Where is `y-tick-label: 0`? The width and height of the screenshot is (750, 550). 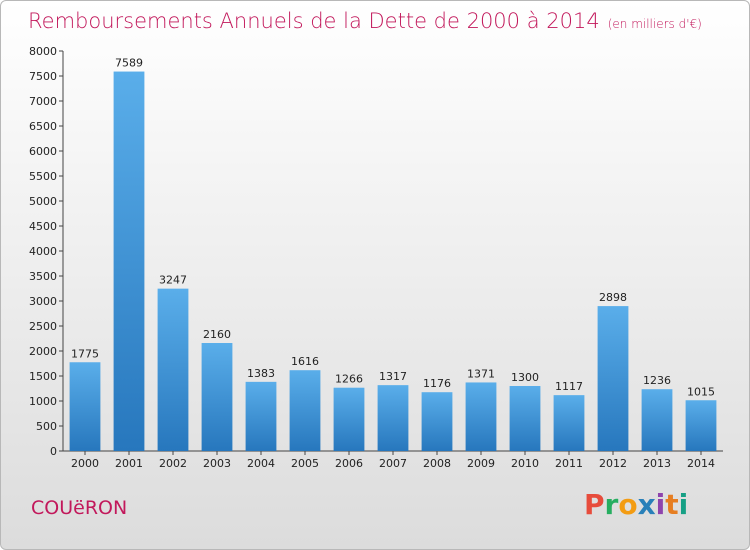
y-tick-label: 0 is located at coordinates (53, 451).